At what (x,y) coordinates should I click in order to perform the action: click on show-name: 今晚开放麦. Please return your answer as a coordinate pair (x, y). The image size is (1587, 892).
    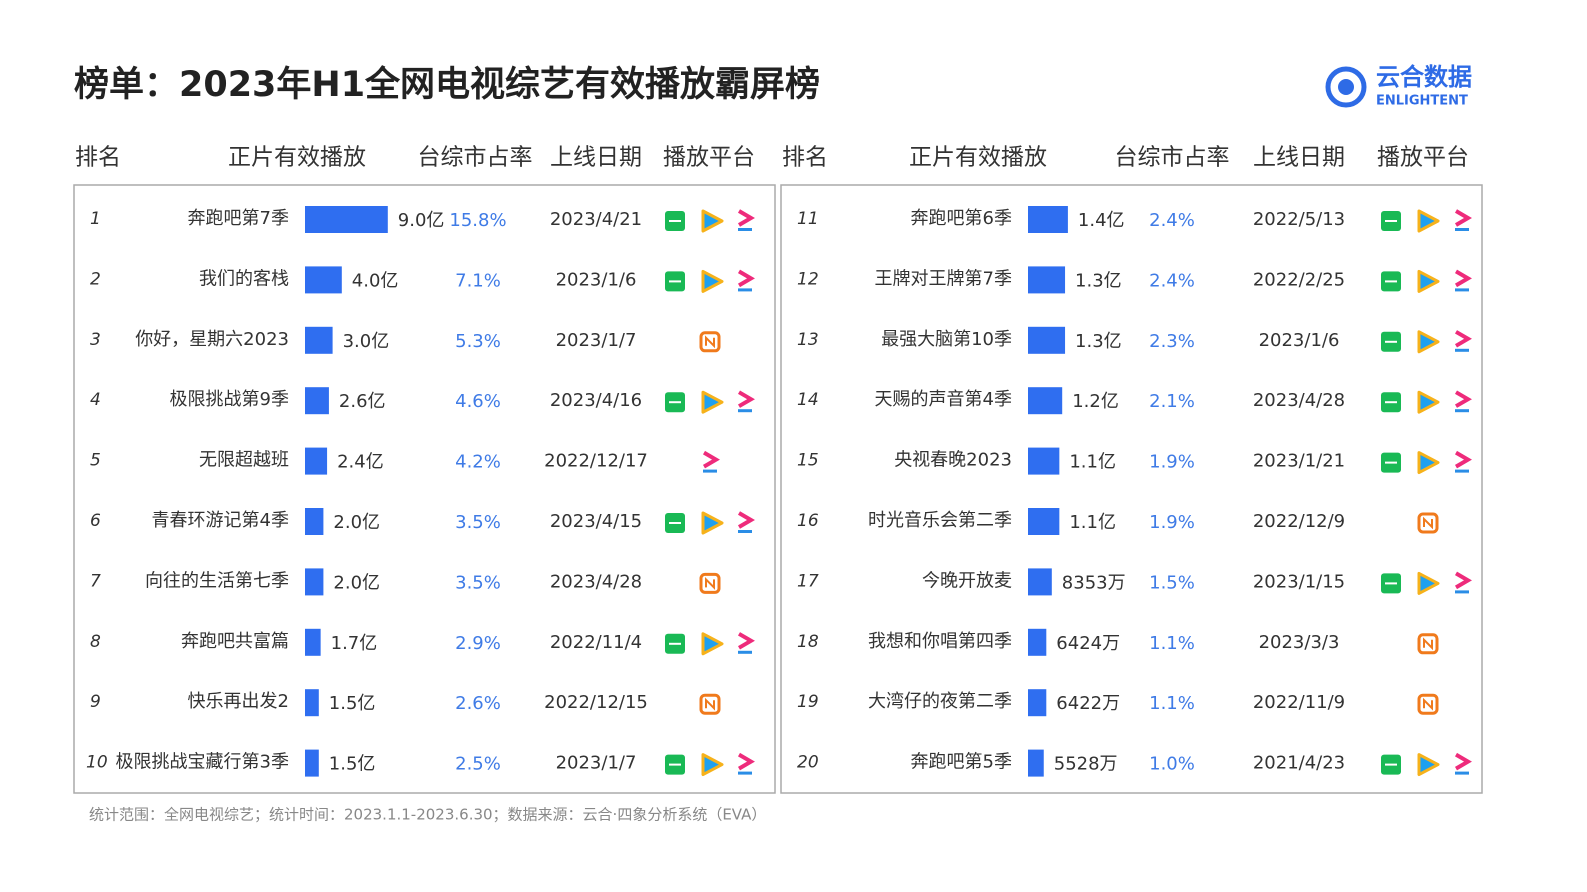
    Looking at the image, I should click on (967, 580).